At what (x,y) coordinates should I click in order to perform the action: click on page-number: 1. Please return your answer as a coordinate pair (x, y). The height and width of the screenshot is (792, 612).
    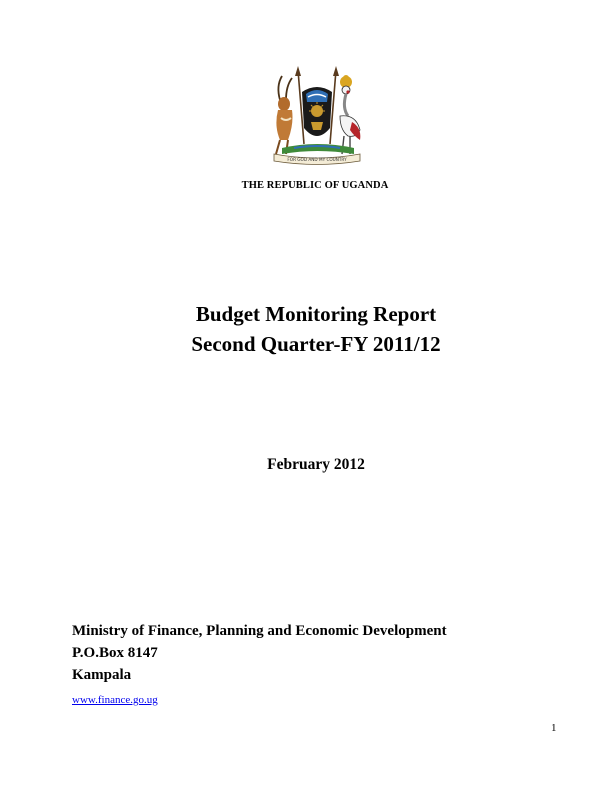
    Looking at the image, I should click on (554, 728).